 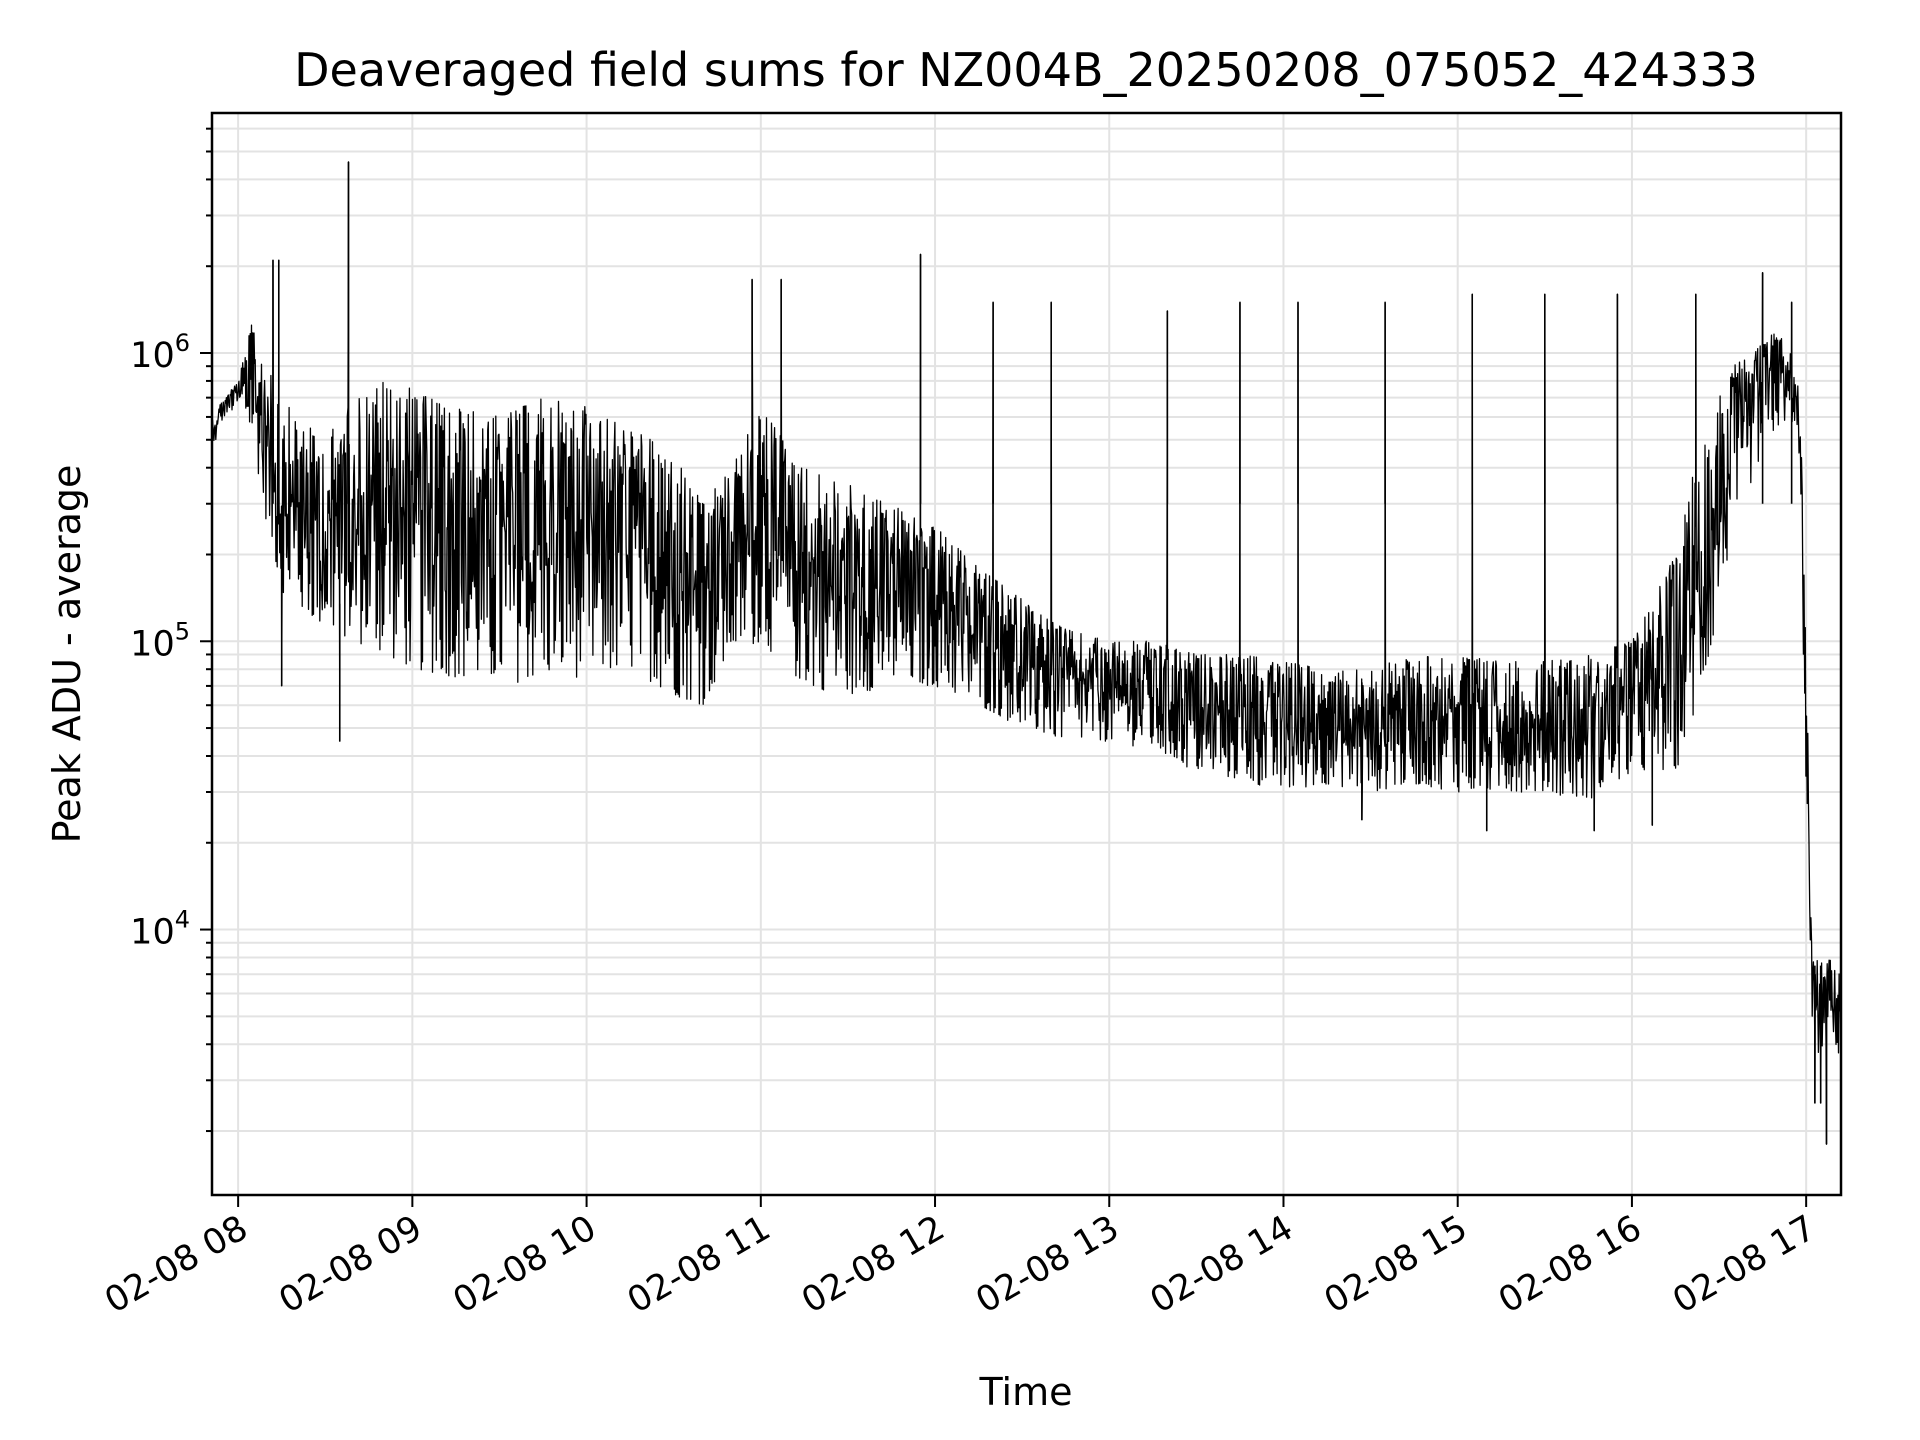 What do you see at coordinates (176, 1264) in the screenshot?
I see `x-tick-label: 02-08 08` at bounding box center [176, 1264].